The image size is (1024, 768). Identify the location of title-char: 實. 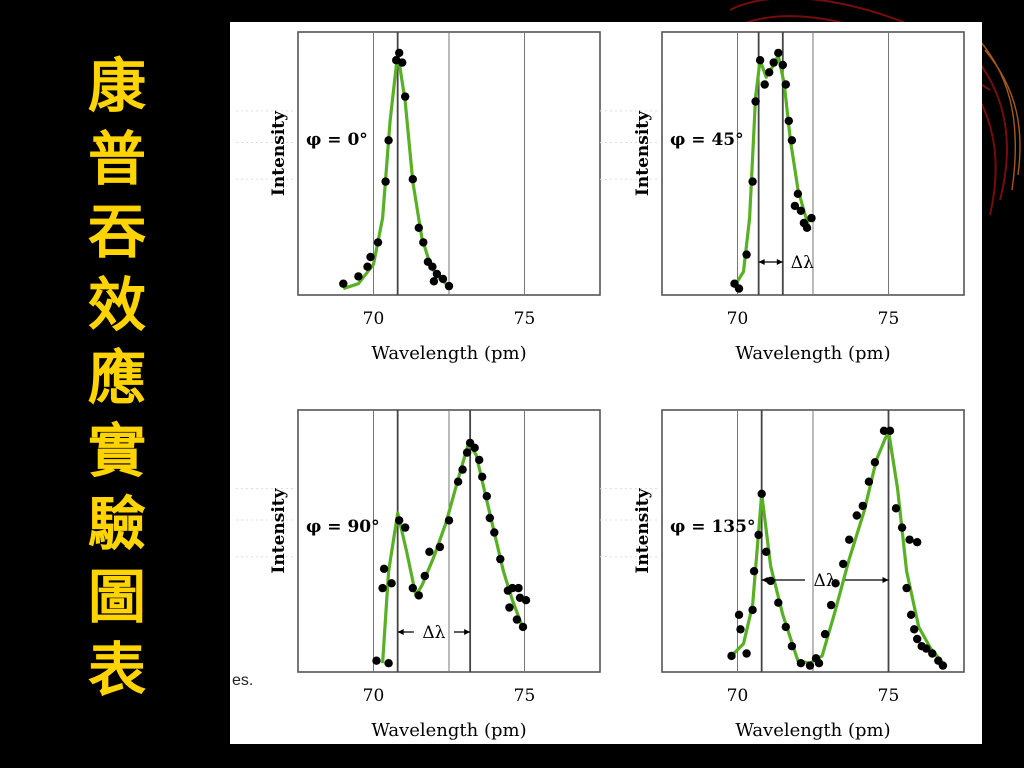
(116, 451).